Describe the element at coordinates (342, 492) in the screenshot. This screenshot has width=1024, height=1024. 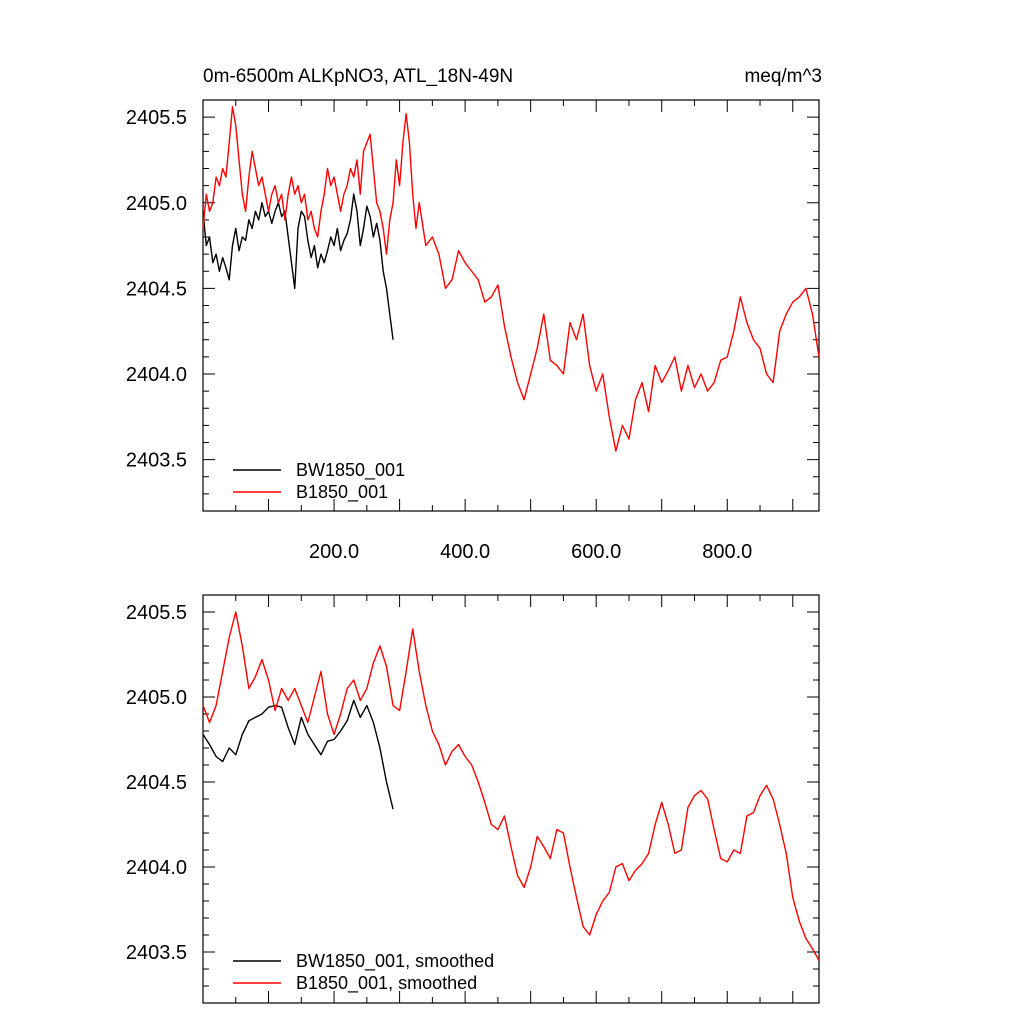
I see `legend-label-b1850: B1850_001` at that location.